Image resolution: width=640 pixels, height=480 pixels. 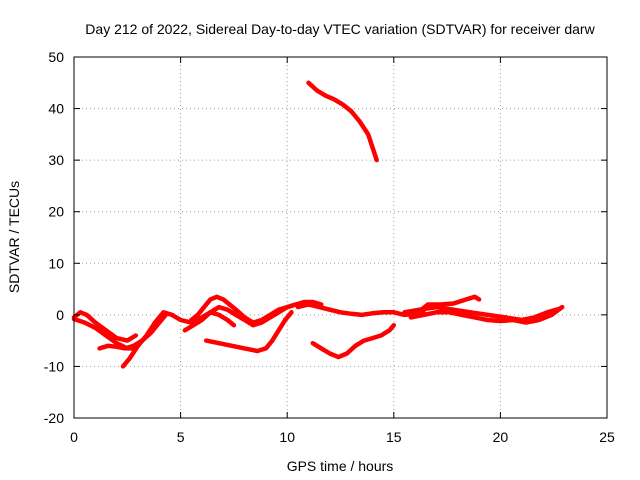 What do you see at coordinates (56, 212) in the screenshot?
I see `y-tick-label: 20` at bounding box center [56, 212].